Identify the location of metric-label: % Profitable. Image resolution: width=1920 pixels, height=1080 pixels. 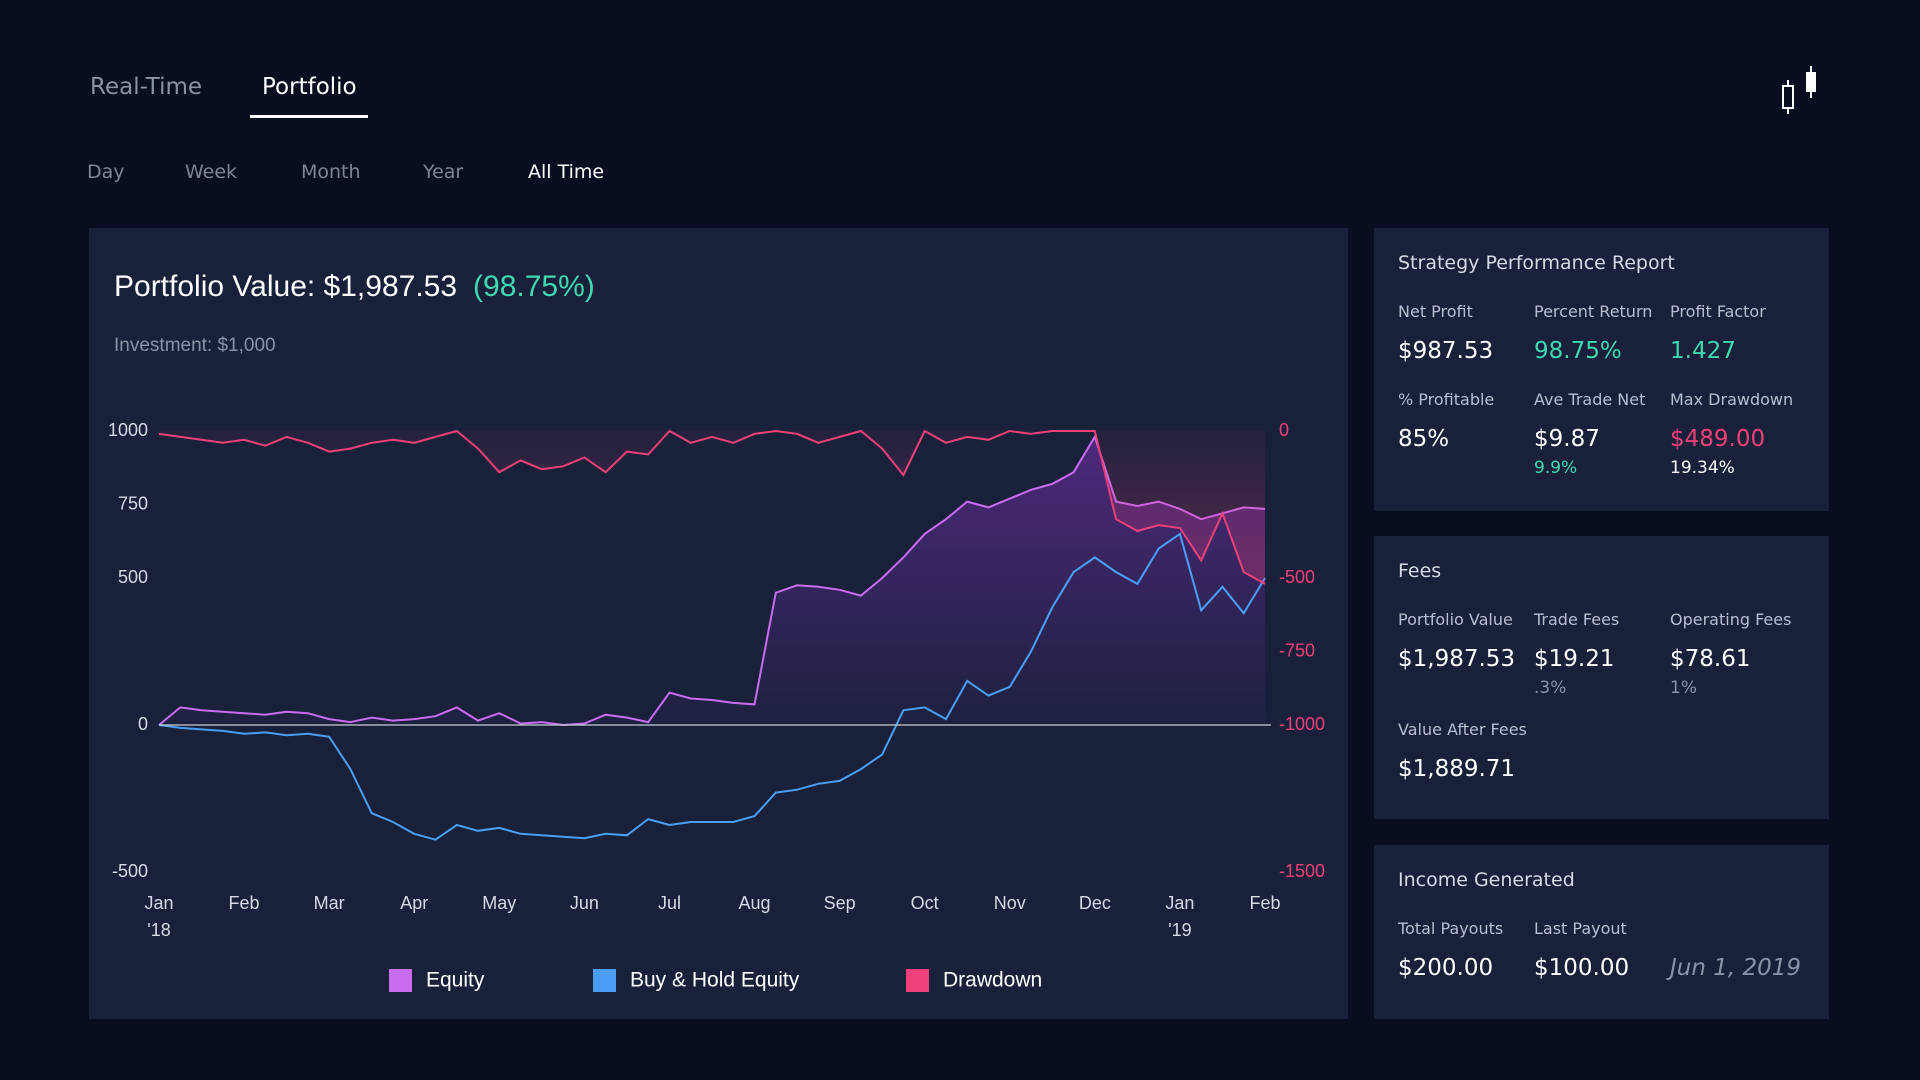
(1446, 399).